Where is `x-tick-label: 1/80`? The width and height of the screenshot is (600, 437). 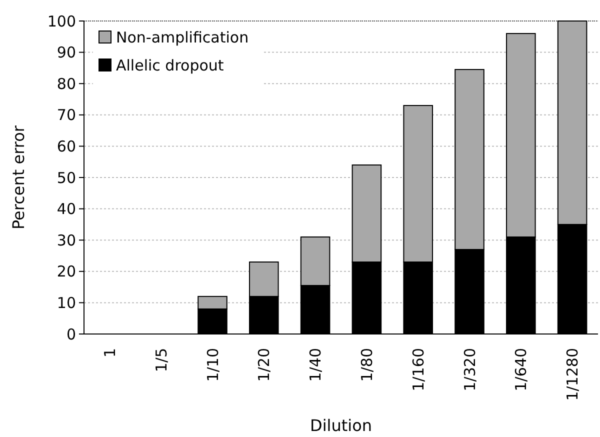 x-tick-label: 1/80 is located at coordinates (367, 365).